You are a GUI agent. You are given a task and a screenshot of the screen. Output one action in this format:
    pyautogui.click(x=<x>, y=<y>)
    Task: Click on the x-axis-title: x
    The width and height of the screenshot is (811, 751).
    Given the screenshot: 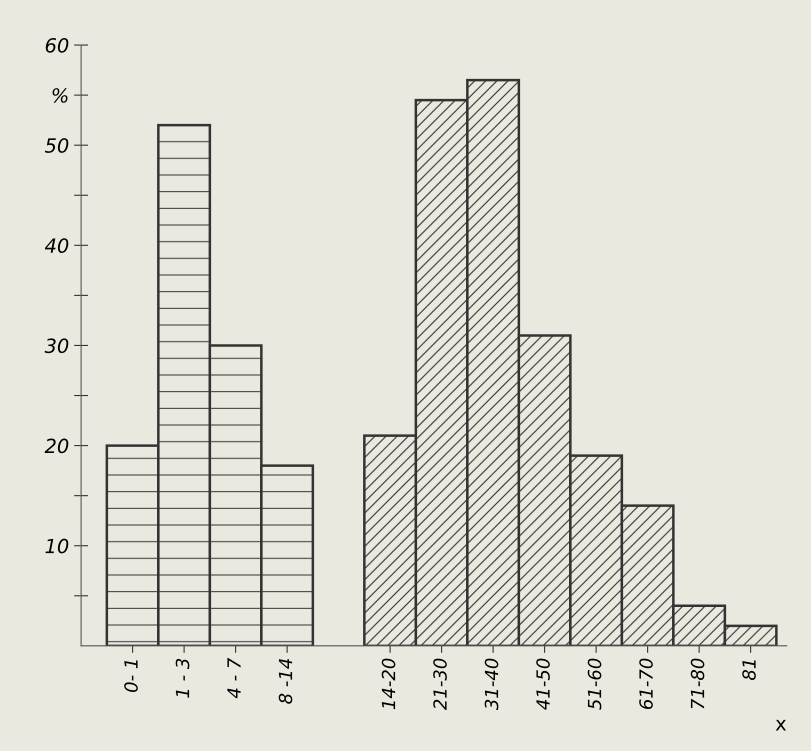 What is the action you would take?
    pyautogui.click(x=781, y=725)
    